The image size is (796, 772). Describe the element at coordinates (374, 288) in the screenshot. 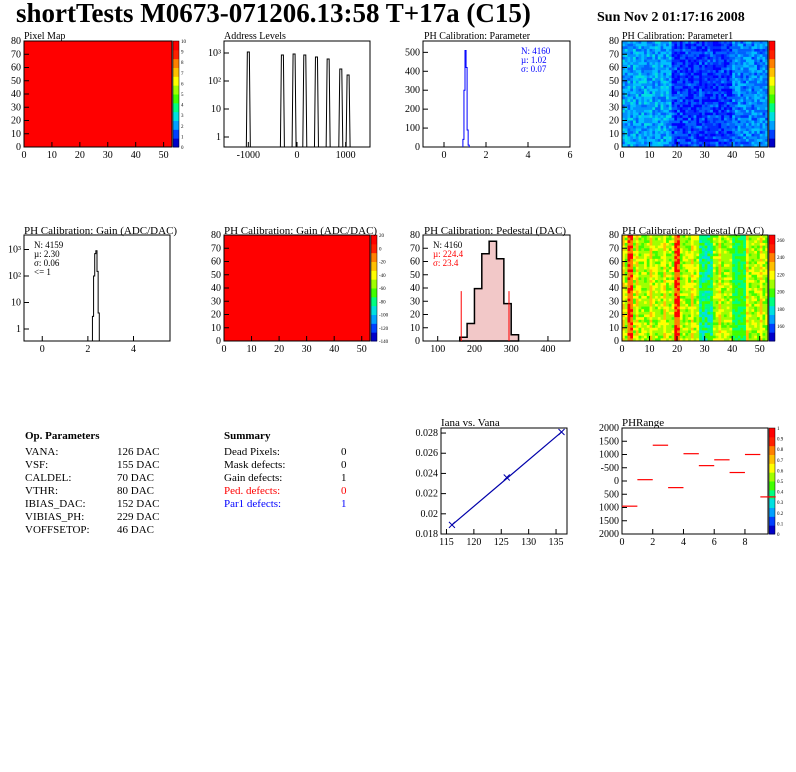

I see `color-palette` at that location.